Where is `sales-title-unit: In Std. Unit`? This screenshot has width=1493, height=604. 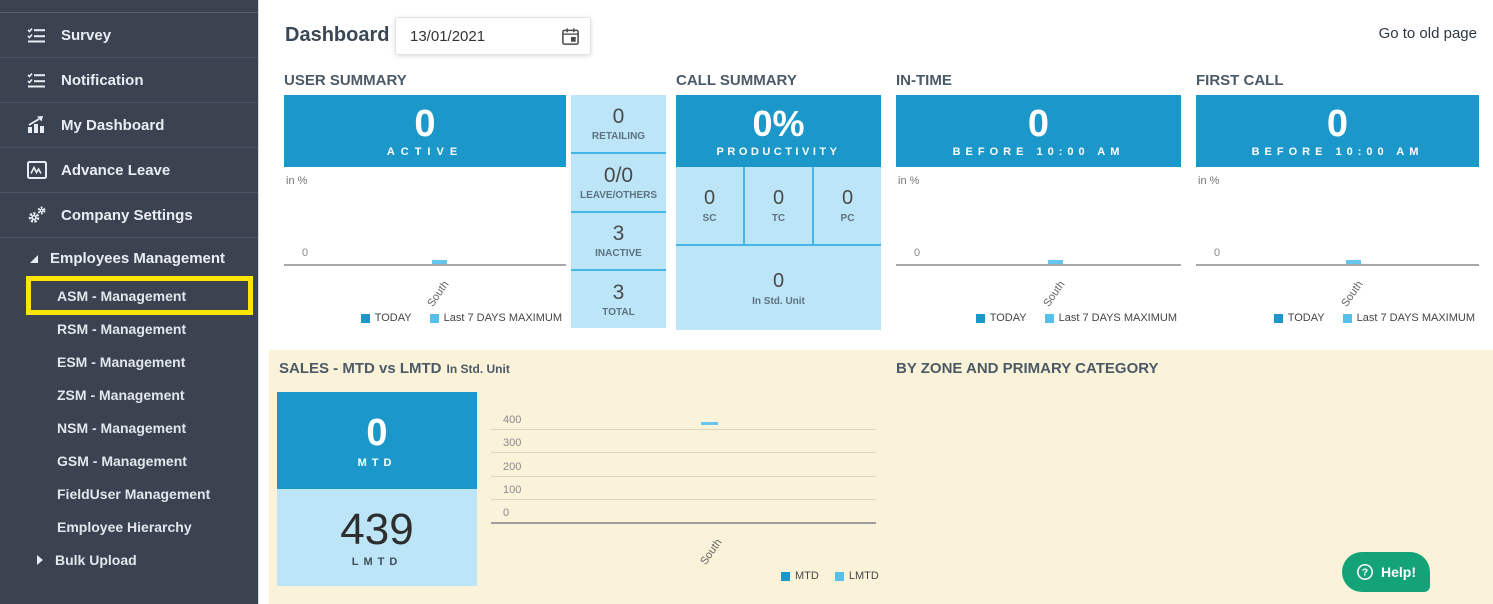 sales-title-unit: In Std. Unit is located at coordinates (478, 369).